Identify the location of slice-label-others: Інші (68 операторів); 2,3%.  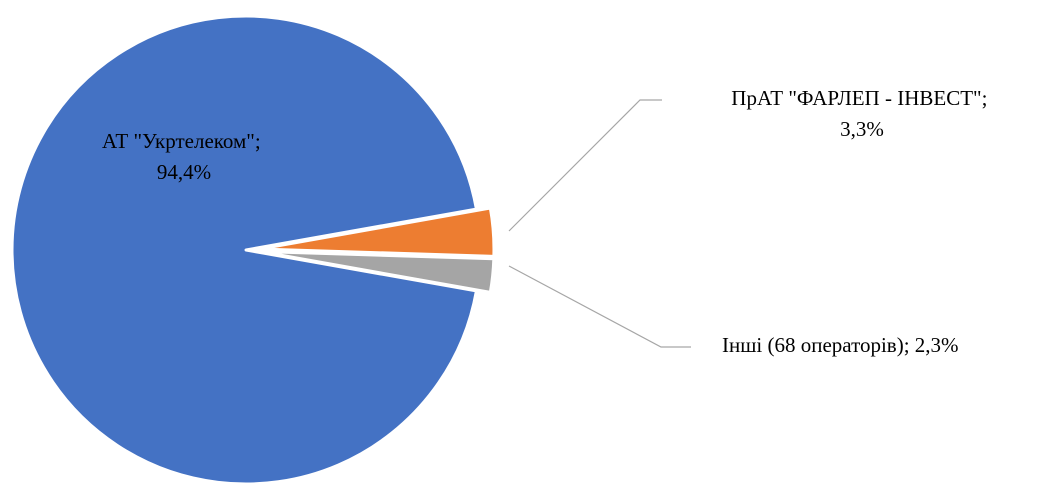
(840, 345).